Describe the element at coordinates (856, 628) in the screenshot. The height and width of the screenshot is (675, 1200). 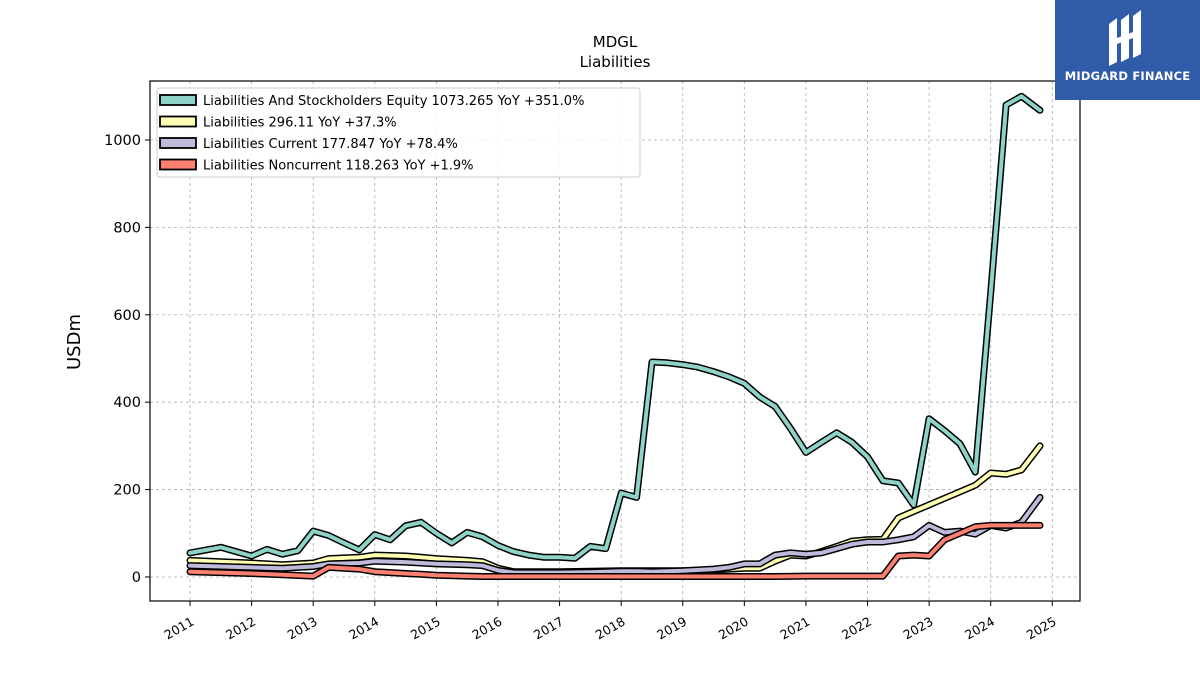
I see `x-tick-label: 2022` at that location.